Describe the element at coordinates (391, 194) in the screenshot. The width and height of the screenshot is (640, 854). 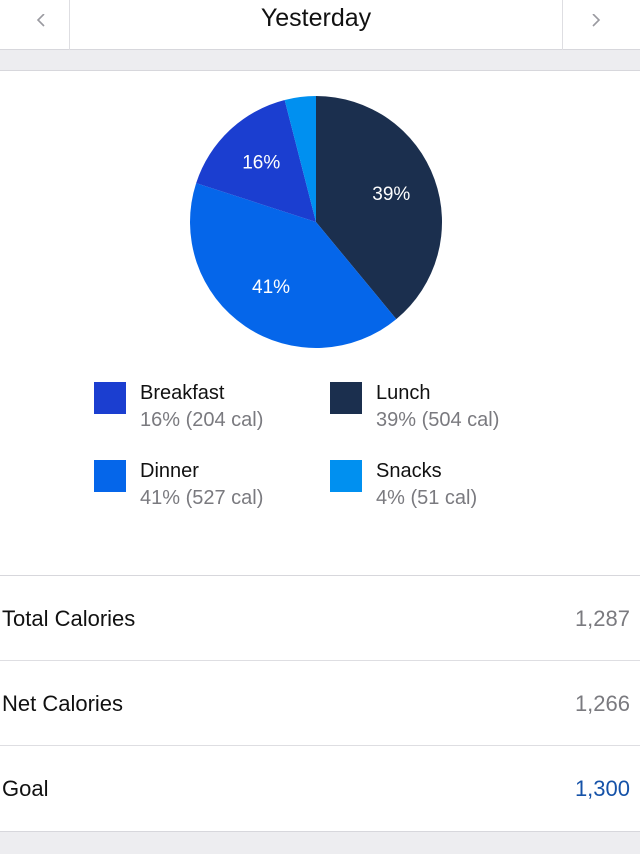
I see `pie-label-lunch: 39%` at that location.